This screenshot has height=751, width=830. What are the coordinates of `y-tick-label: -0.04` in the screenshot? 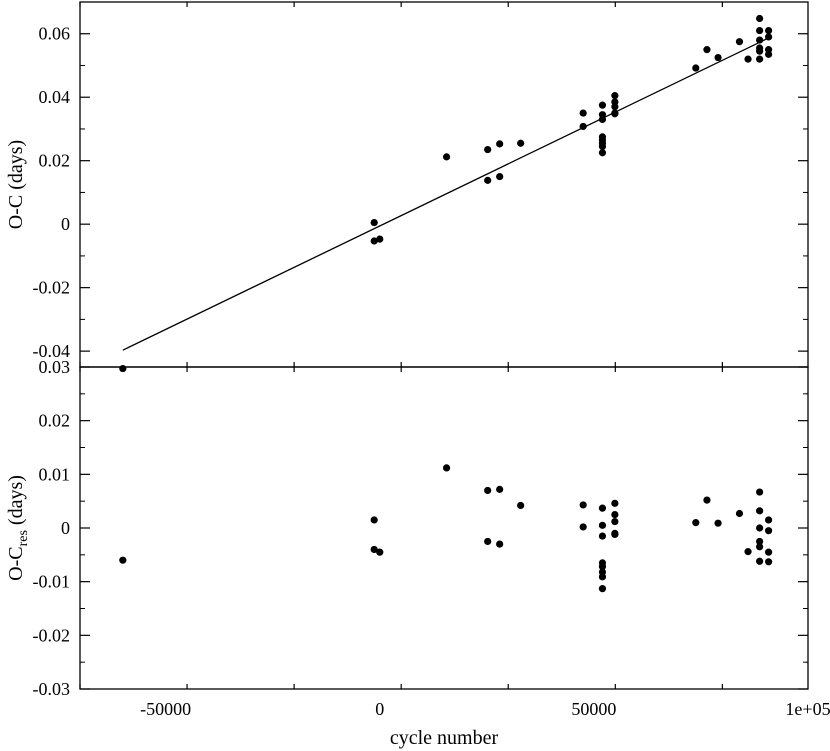 It's located at (52, 351).